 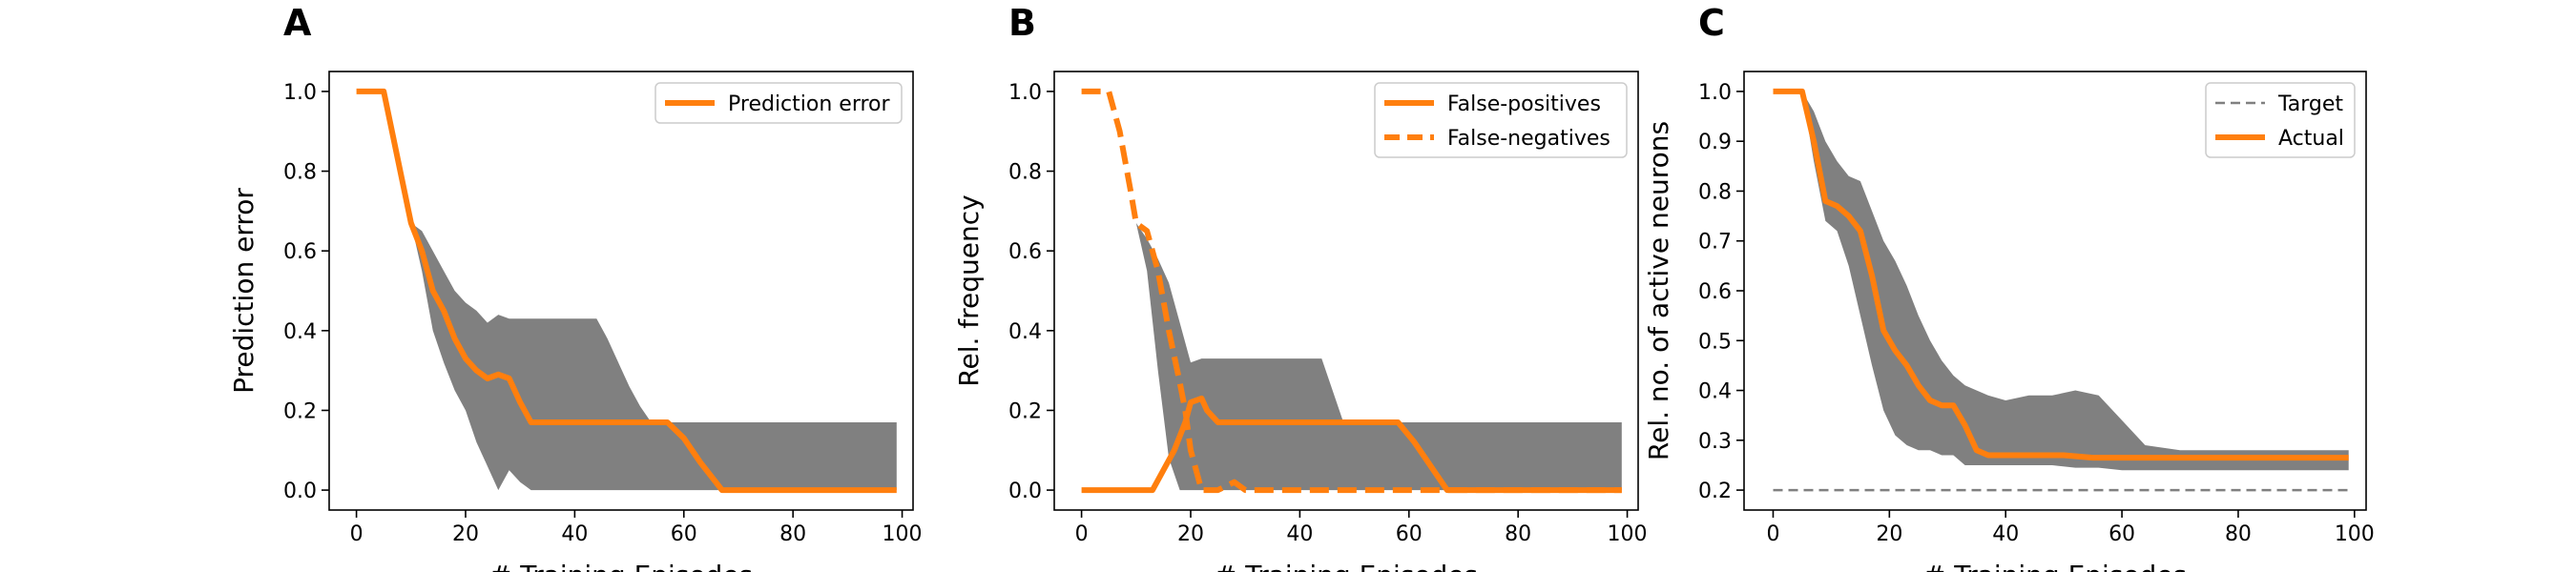 I want to click on y-tick-label-a-1: 0.2, so click(x=300, y=411).